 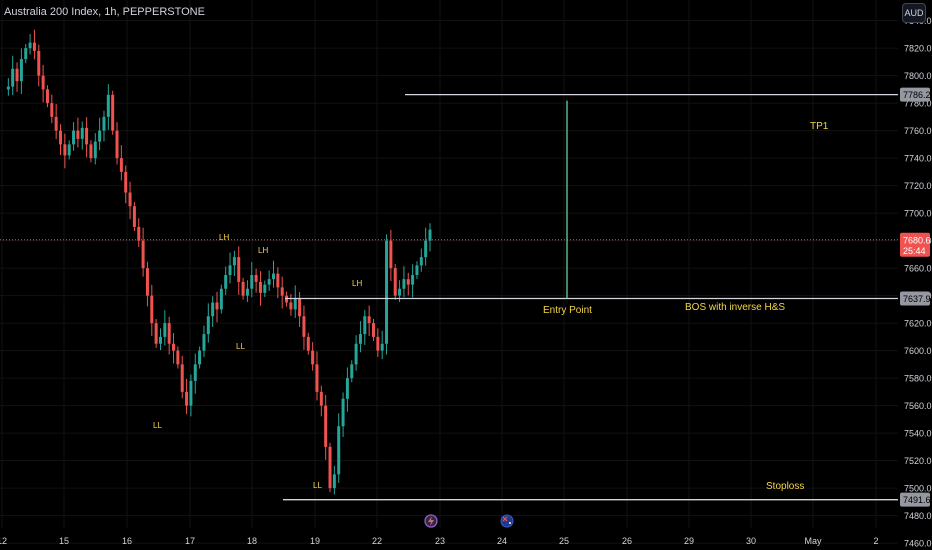 What do you see at coordinates (502, 541) in the screenshot?
I see `x-tick-label: 24` at bounding box center [502, 541].